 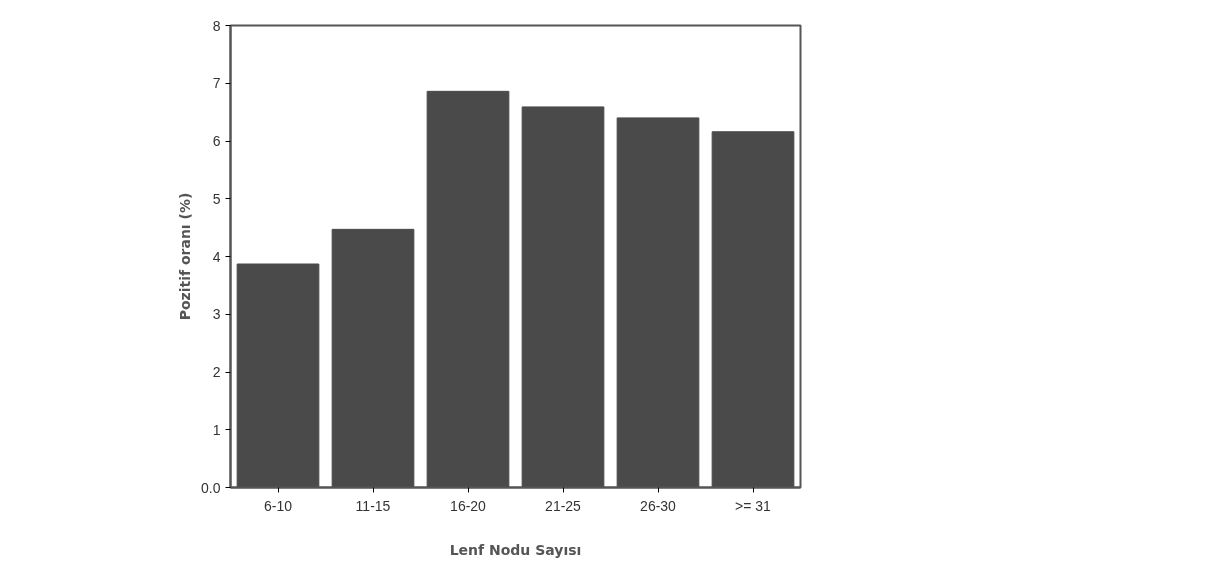 I want to click on y-tick-label: 5, so click(x=216, y=198).